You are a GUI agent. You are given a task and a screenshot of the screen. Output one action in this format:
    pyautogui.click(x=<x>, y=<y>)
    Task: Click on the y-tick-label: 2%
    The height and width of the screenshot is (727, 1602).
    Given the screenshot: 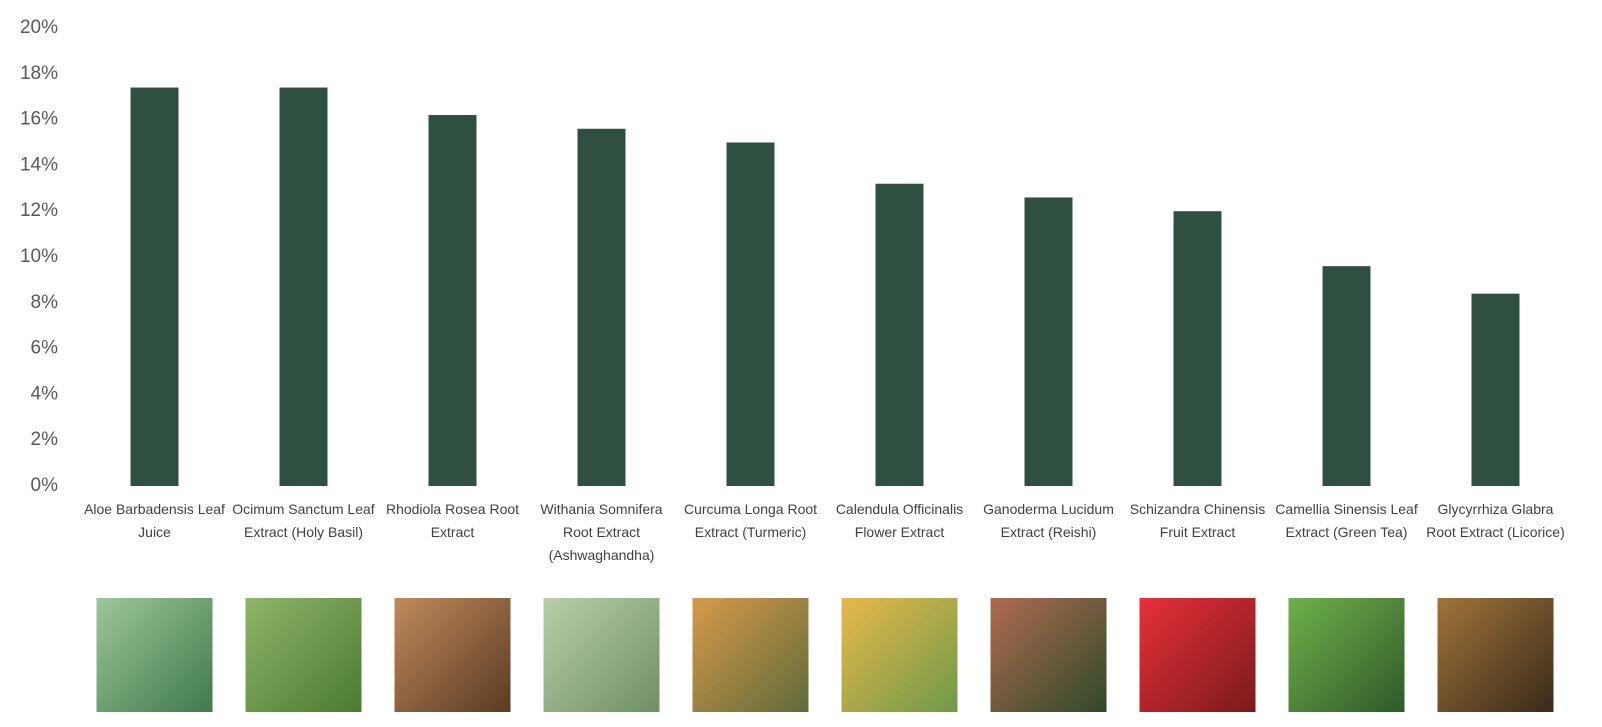 What is the action you would take?
    pyautogui.click(x=45, y=439)
    